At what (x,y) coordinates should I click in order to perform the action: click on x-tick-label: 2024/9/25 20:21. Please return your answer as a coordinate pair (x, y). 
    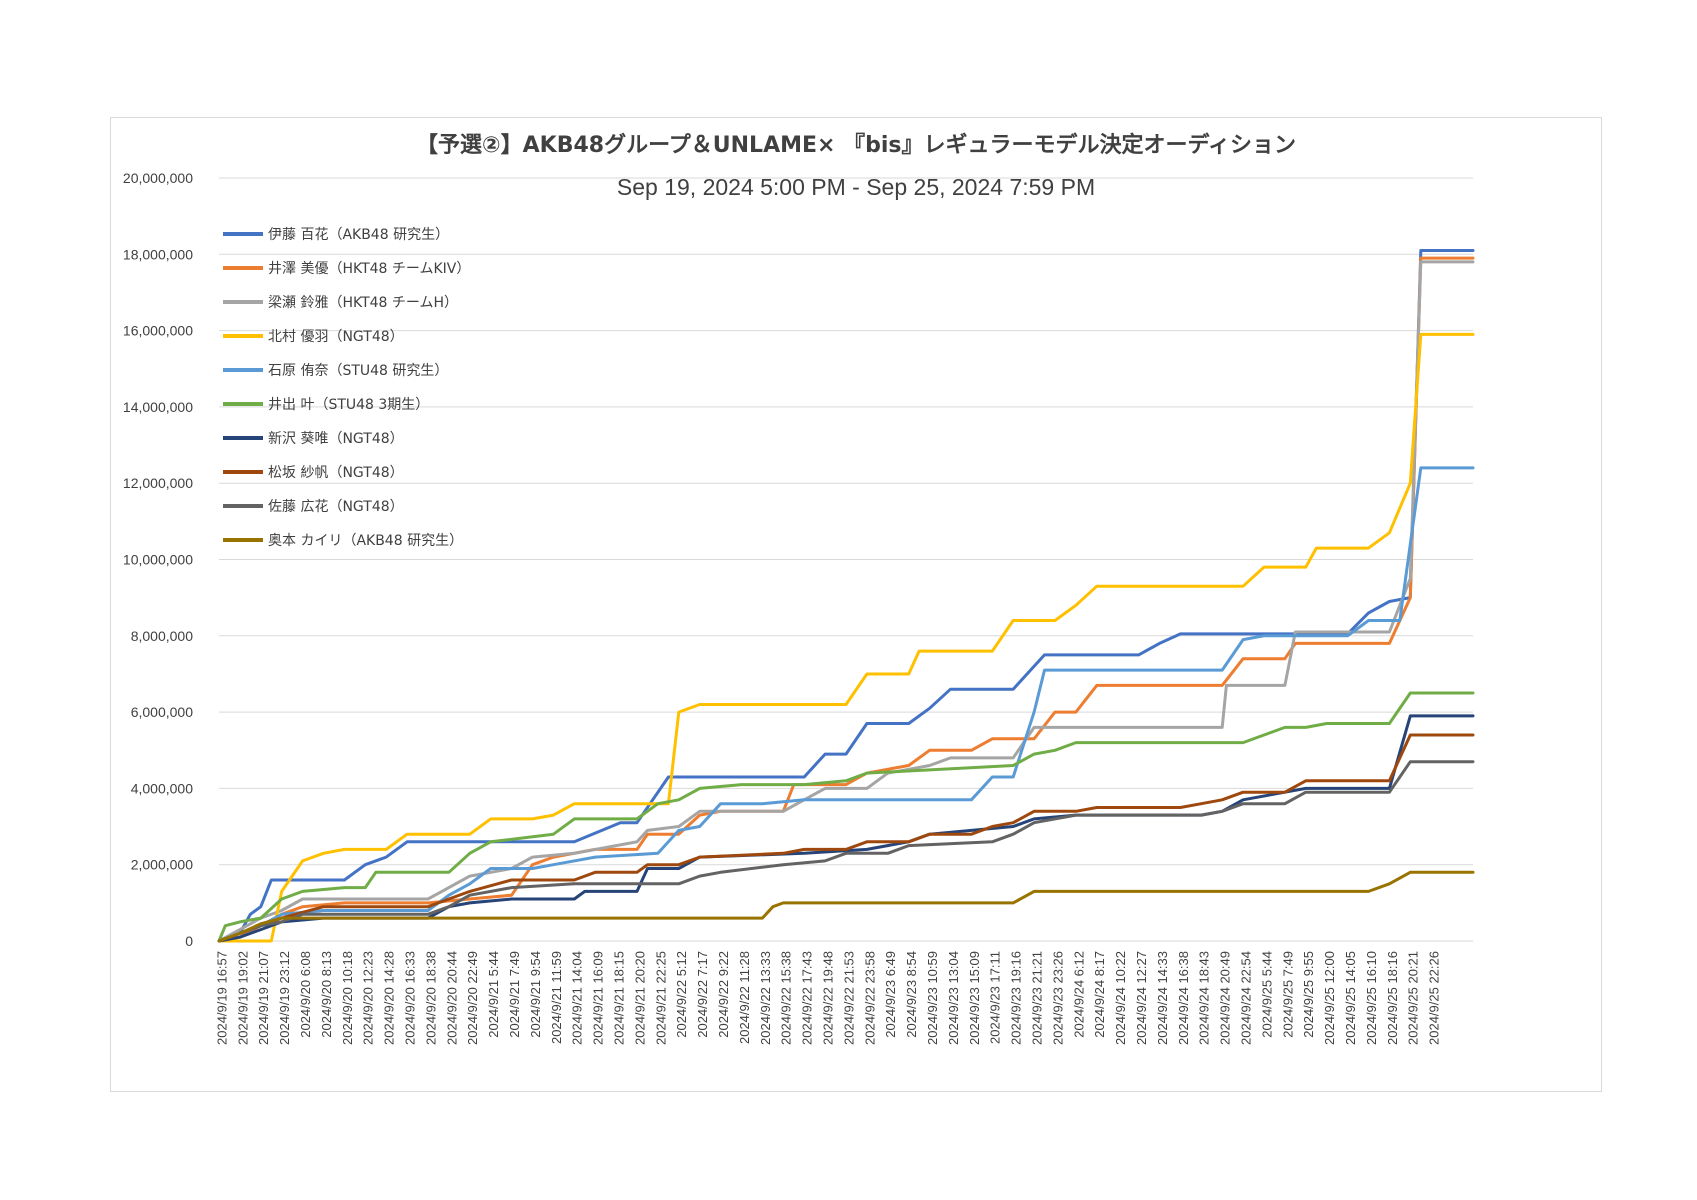
    Looking at the image, I should click on (1413, 998).